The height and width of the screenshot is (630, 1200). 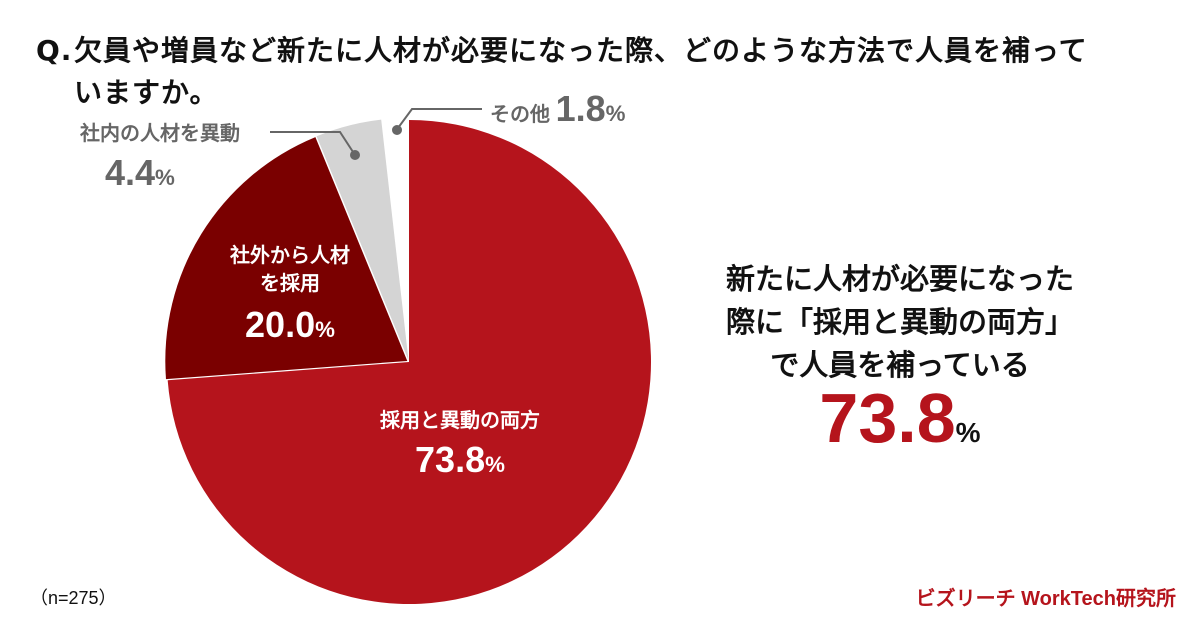 I want to click on slice-label-other-text: その他, so click(x=520, y=114).